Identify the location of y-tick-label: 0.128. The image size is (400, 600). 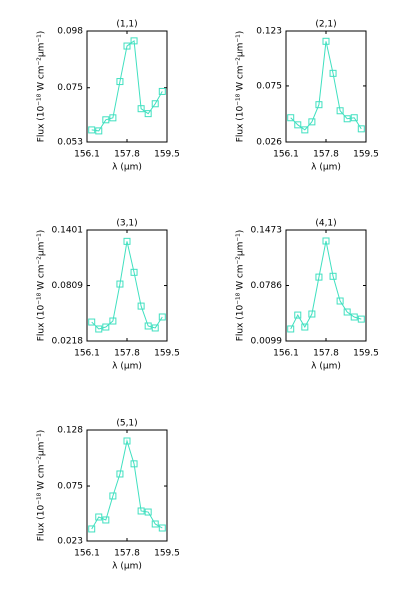
(70, 431).